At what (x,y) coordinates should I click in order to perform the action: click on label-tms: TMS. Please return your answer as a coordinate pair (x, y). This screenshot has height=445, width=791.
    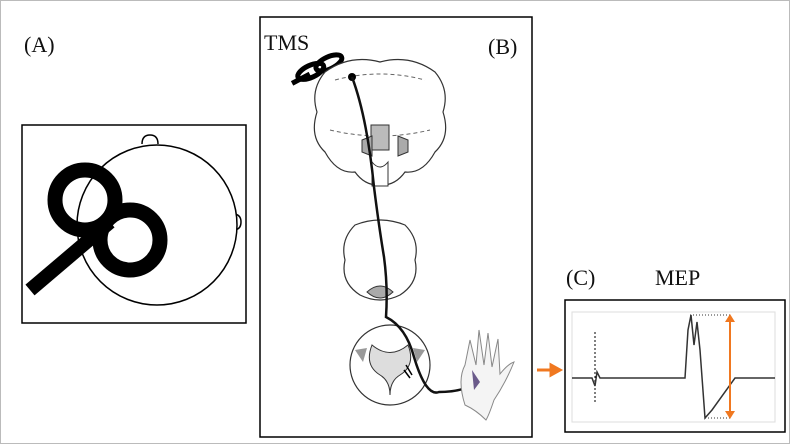
    Looking at the image, I should click on (286, 42).